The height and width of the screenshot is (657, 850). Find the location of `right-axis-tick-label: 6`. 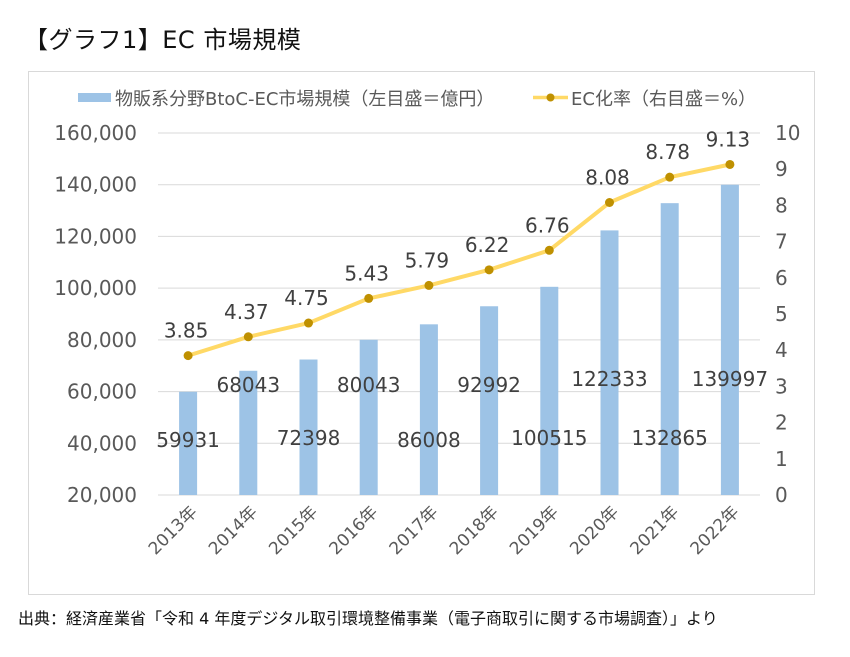

right-axis-tick-label: 6 is located at coordinates (781, 278).